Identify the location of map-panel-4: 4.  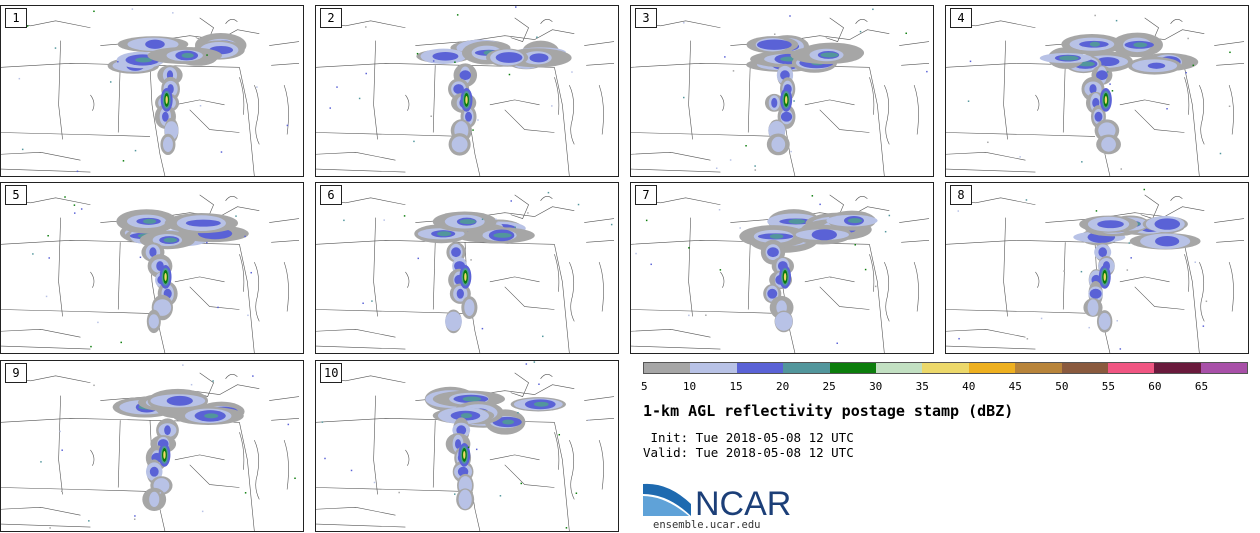
(1097, 91).